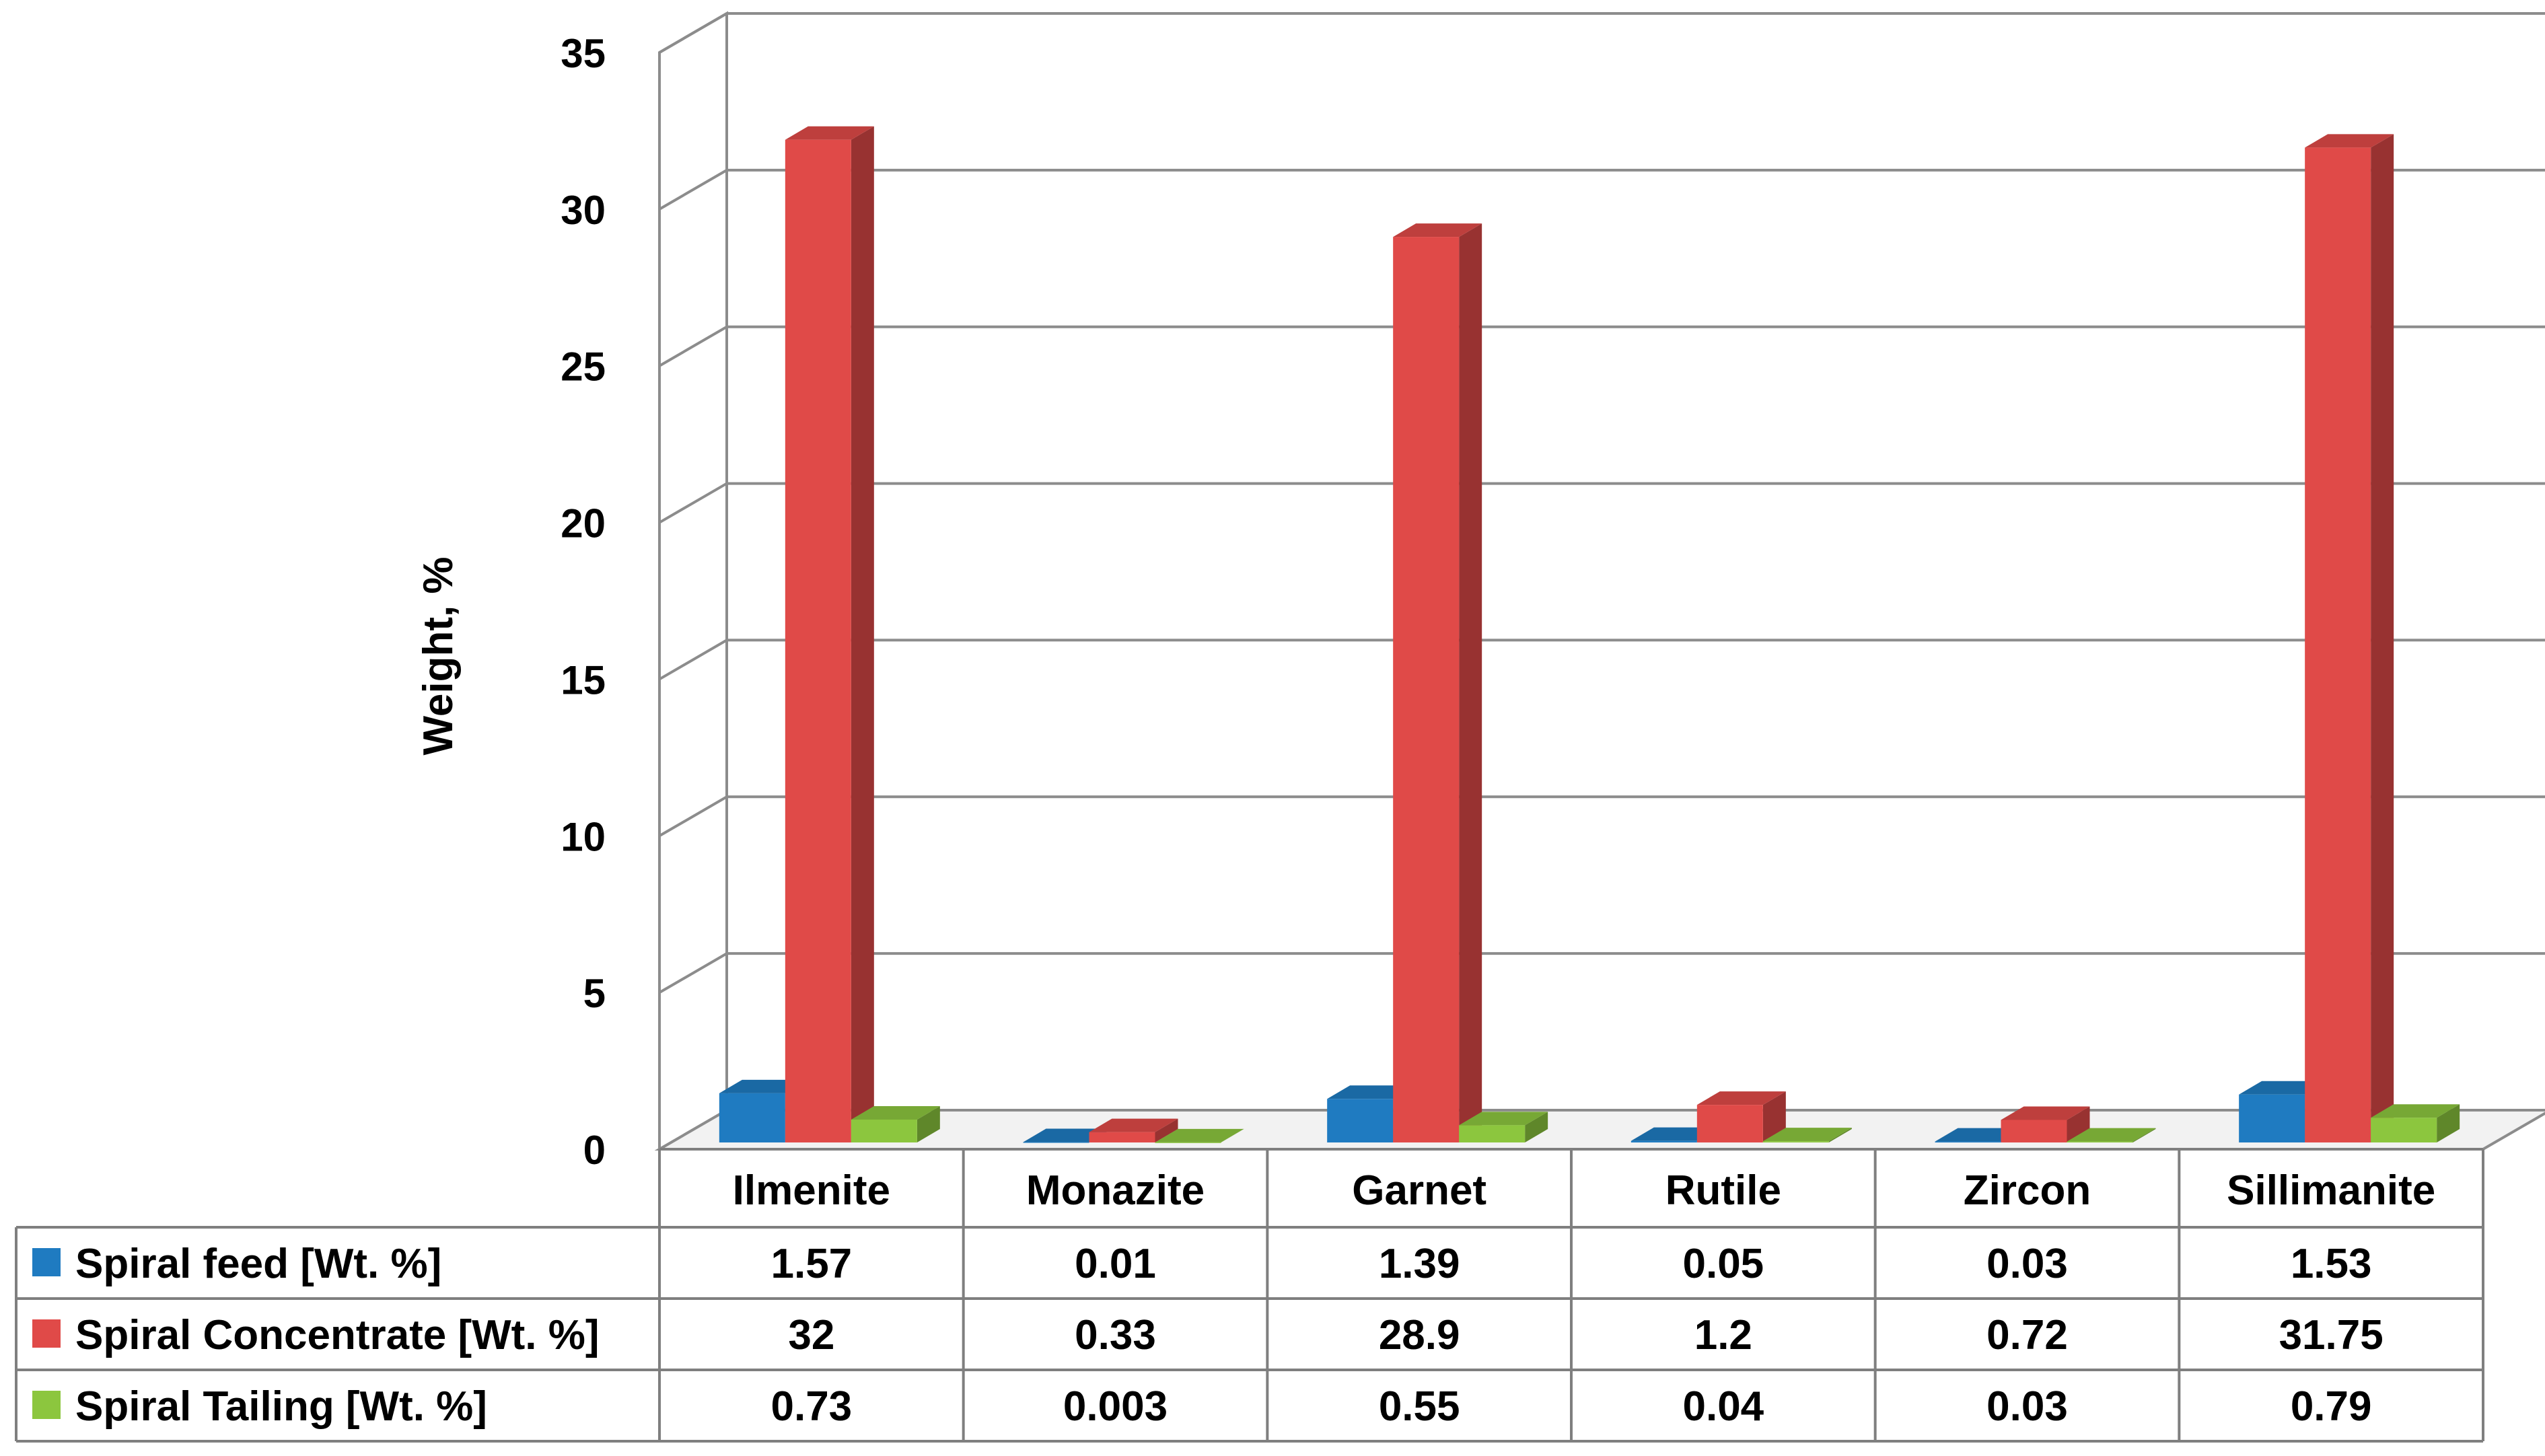 Image resolution: width=2545 pixels, height=1456 pixels. What do you see at coordinates (594, 993) in the screenshot?
I see `y-tick-label: 5` at bounding box center [594, 993].